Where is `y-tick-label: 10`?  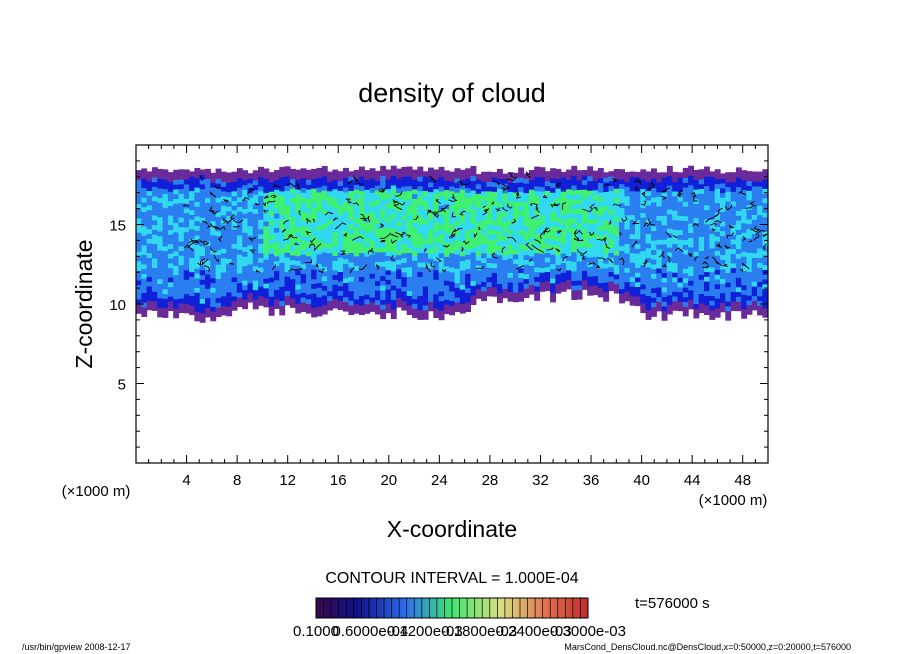
y-tick-label: 10 is located at coordinates (117, 305).